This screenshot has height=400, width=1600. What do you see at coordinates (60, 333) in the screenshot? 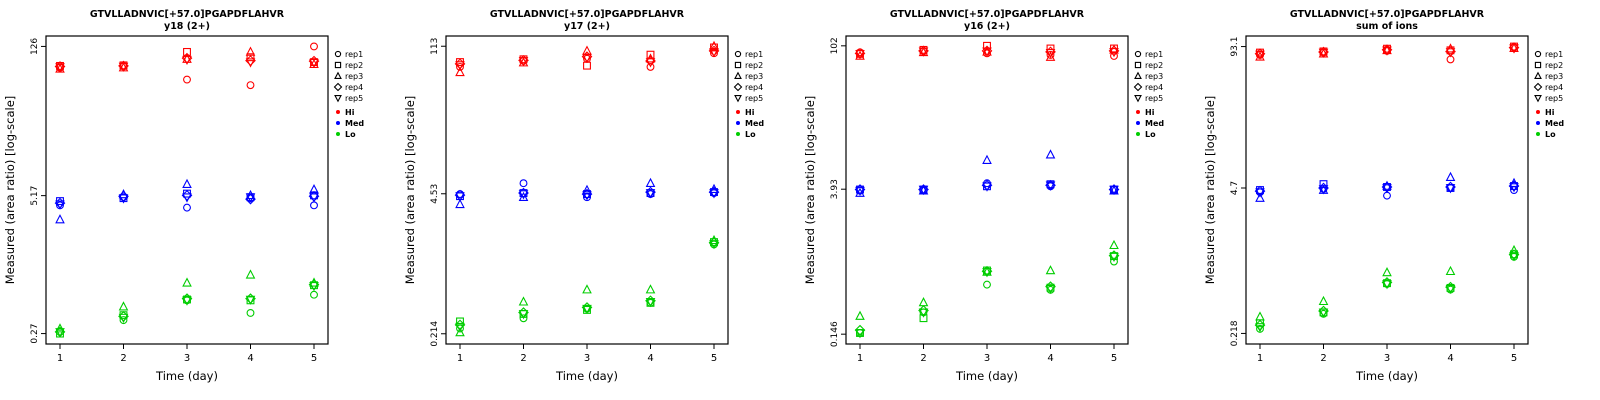
I see `data-point-lo-rep5-day1` at bounding box center [60, 333].